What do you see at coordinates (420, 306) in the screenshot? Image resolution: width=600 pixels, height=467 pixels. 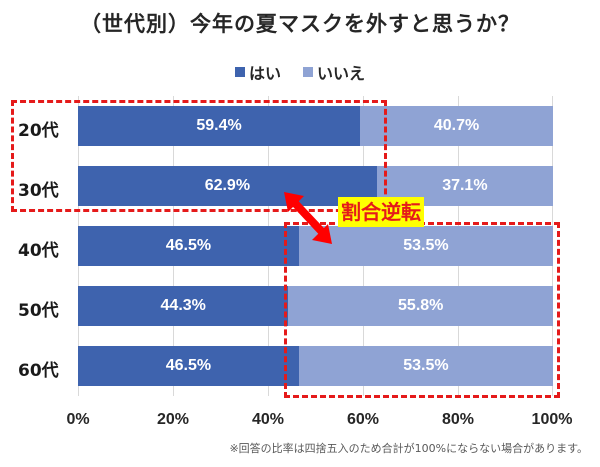 I see `bar-no: 55.8%` at bounding box center [420, 306].